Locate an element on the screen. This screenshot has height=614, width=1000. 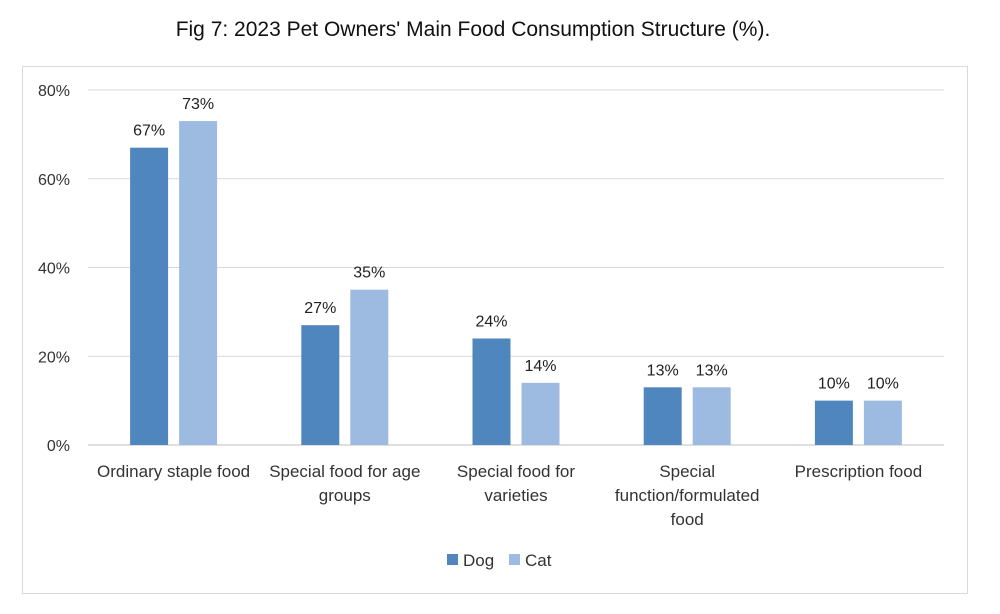
x-category-label: varieties is located at coordinates (515, 495).